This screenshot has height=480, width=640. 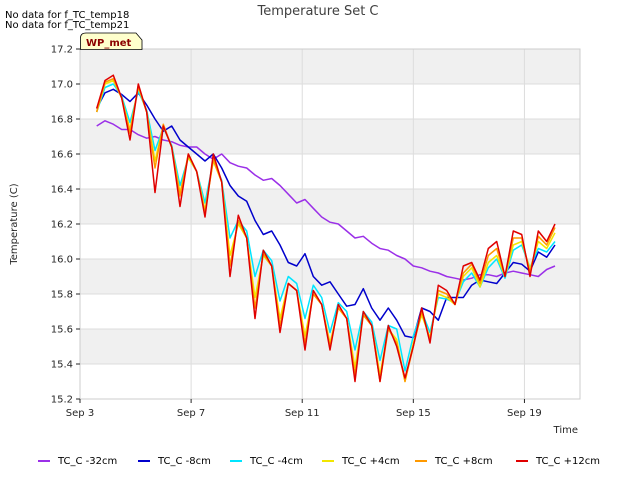 I want to click on legend-label: TC_C -8cm, so click(x=184, y=461).